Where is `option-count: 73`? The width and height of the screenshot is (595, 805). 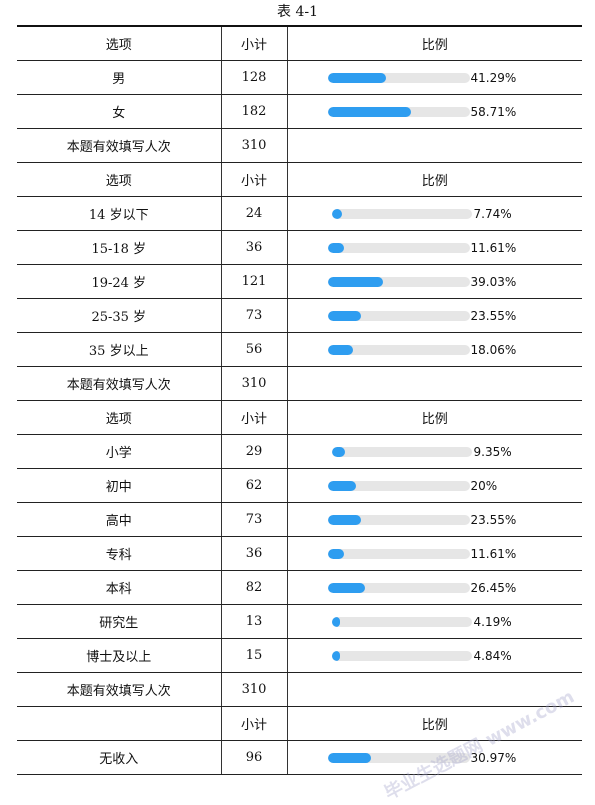 option-count: 73 is located at coordinates (254, 519).